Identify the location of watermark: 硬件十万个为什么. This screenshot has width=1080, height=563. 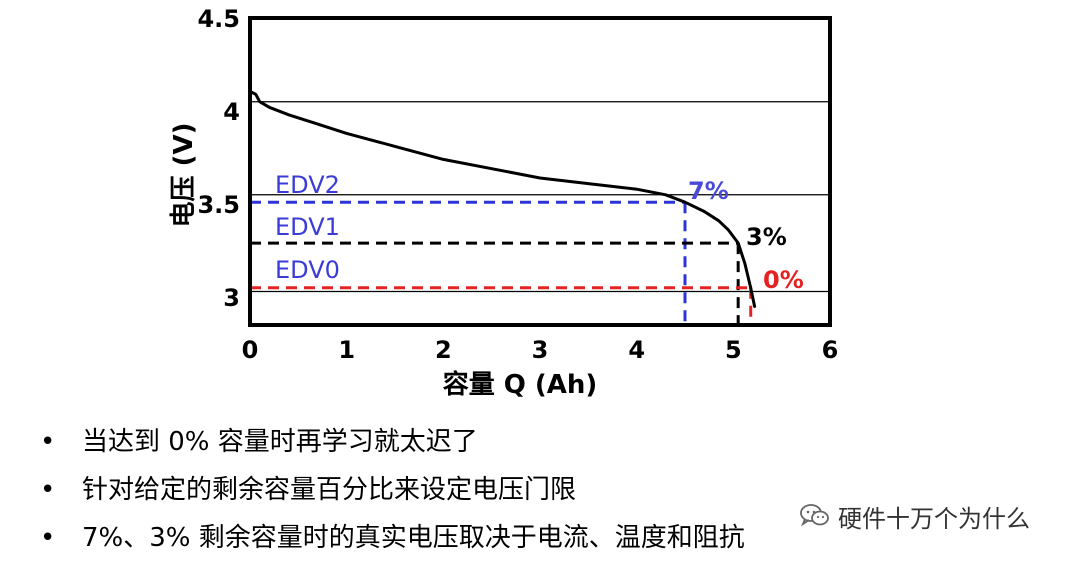
(915, 516).